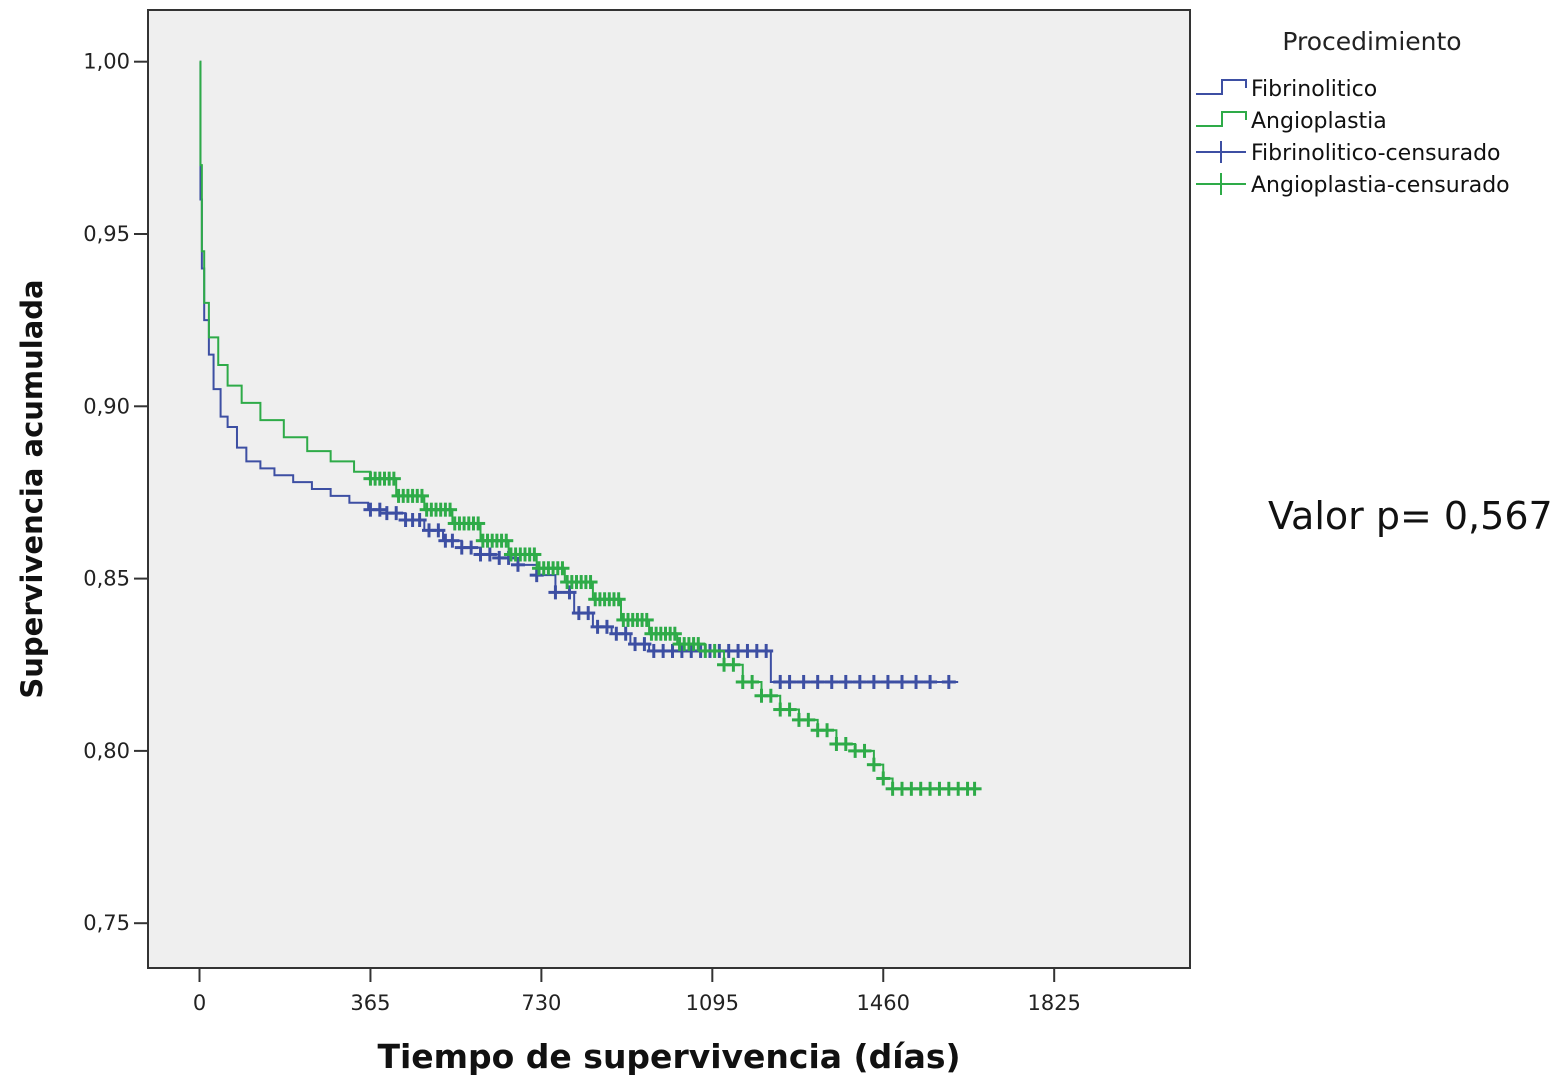 The height and width of the screenshot is (1075, 1562). I want to click on x-axis: 0 365 730 1095 1460 1825, so click(637, 991).